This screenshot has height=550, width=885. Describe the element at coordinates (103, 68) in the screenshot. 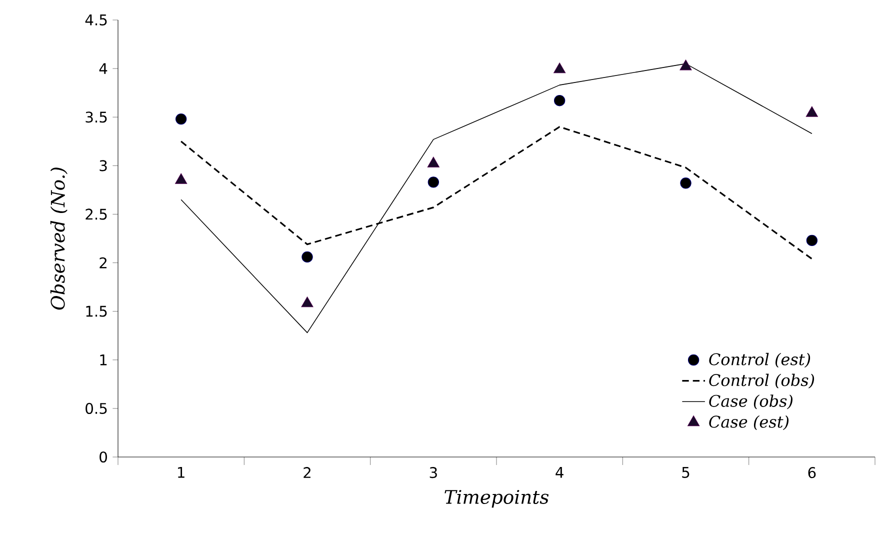

I see `y-tick-label: 4` at that location.